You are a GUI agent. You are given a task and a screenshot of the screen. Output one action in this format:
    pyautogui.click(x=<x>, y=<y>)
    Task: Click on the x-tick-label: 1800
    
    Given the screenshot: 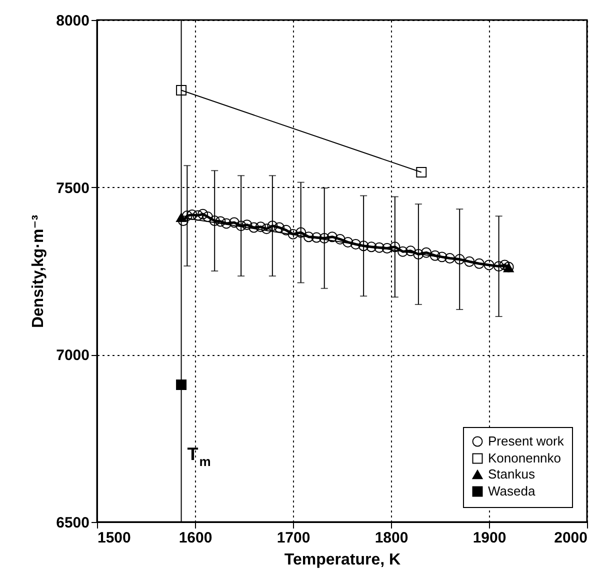 What is the action you would take?
    pyautogui.click(x=391, y=538)
    